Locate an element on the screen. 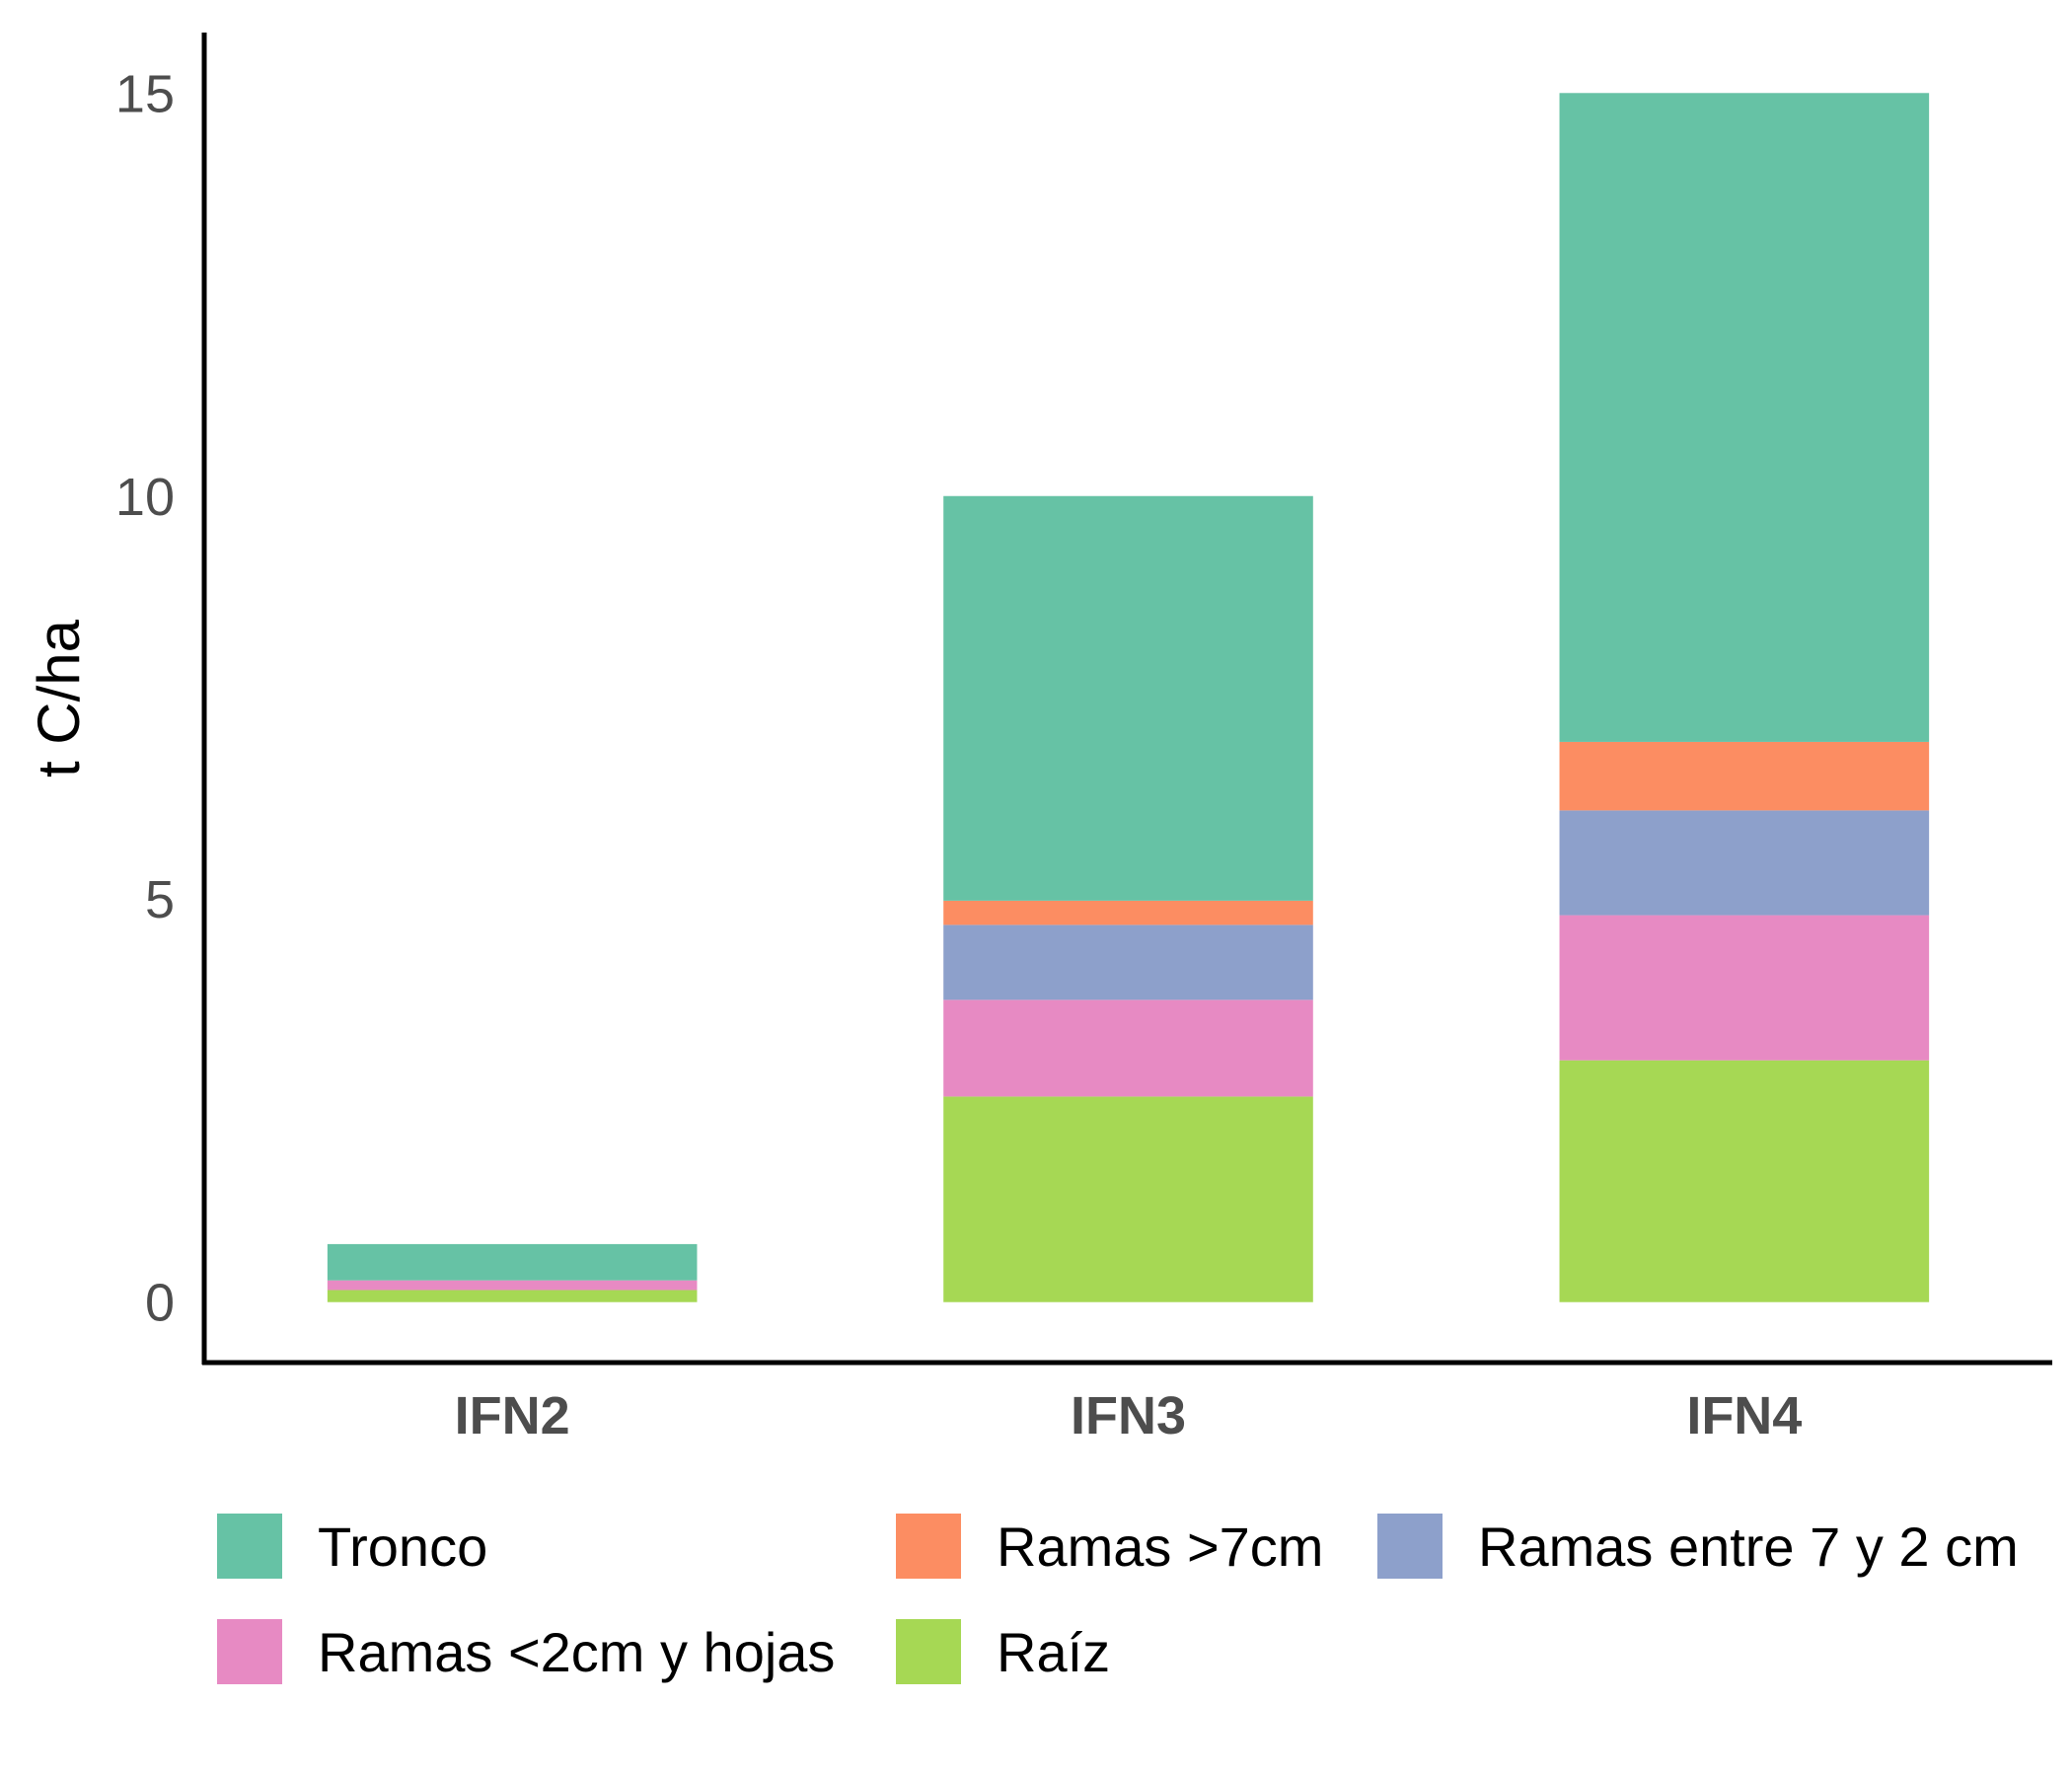  y-tick-labels: 0 5 10 15 is located at coordinates (145, 698).